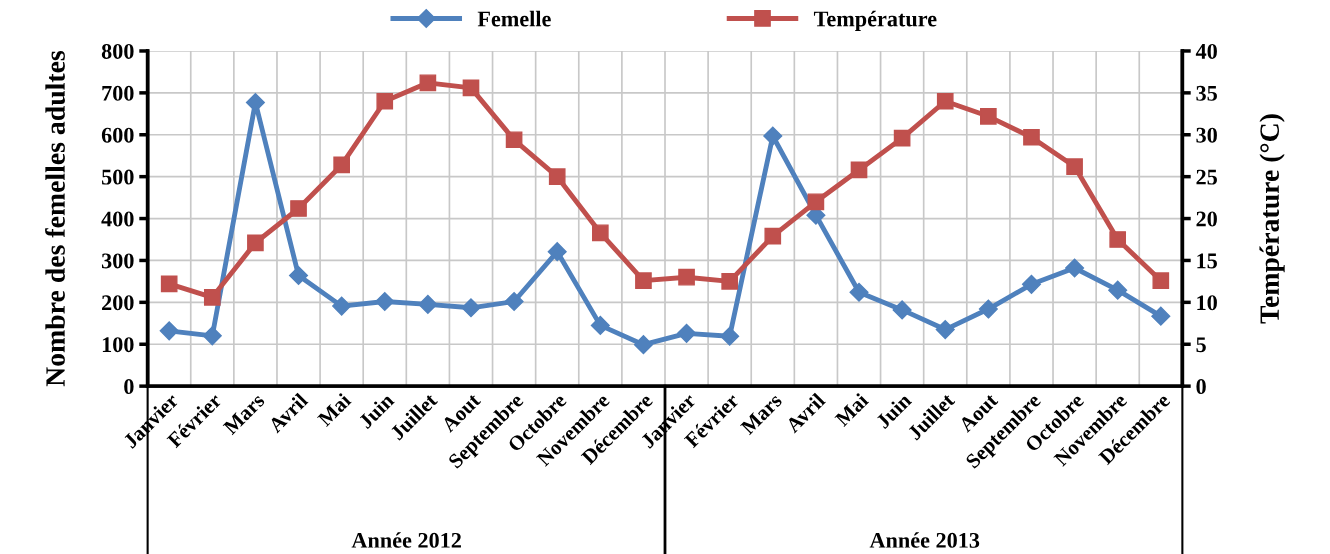 The width and height of the screenshot is (1330, 554). What do you see at coordinates (117, 135) in the screenshot?
I see `y-tick-label: 600` at bounding box center [117, 135].